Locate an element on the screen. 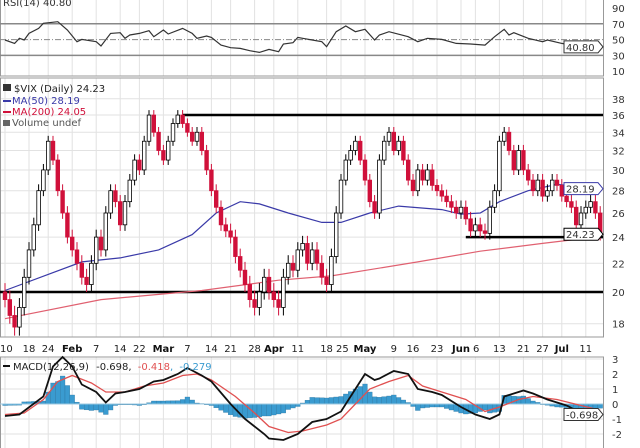  macd-tick-label: 1 is located at coordinates (615, 390).